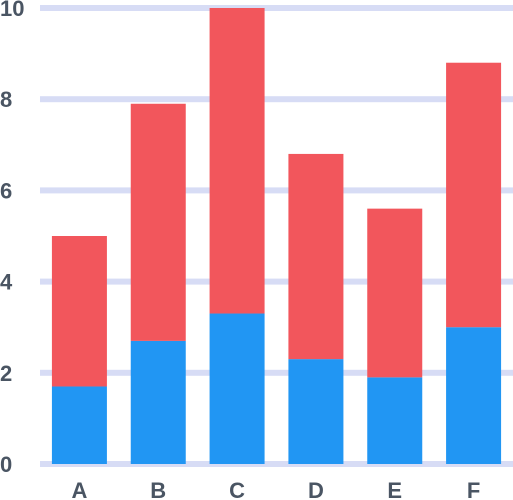  Describe the element at coordinates (6, 373) in the screenshot. I see `y-tick-label: 2` at that location.